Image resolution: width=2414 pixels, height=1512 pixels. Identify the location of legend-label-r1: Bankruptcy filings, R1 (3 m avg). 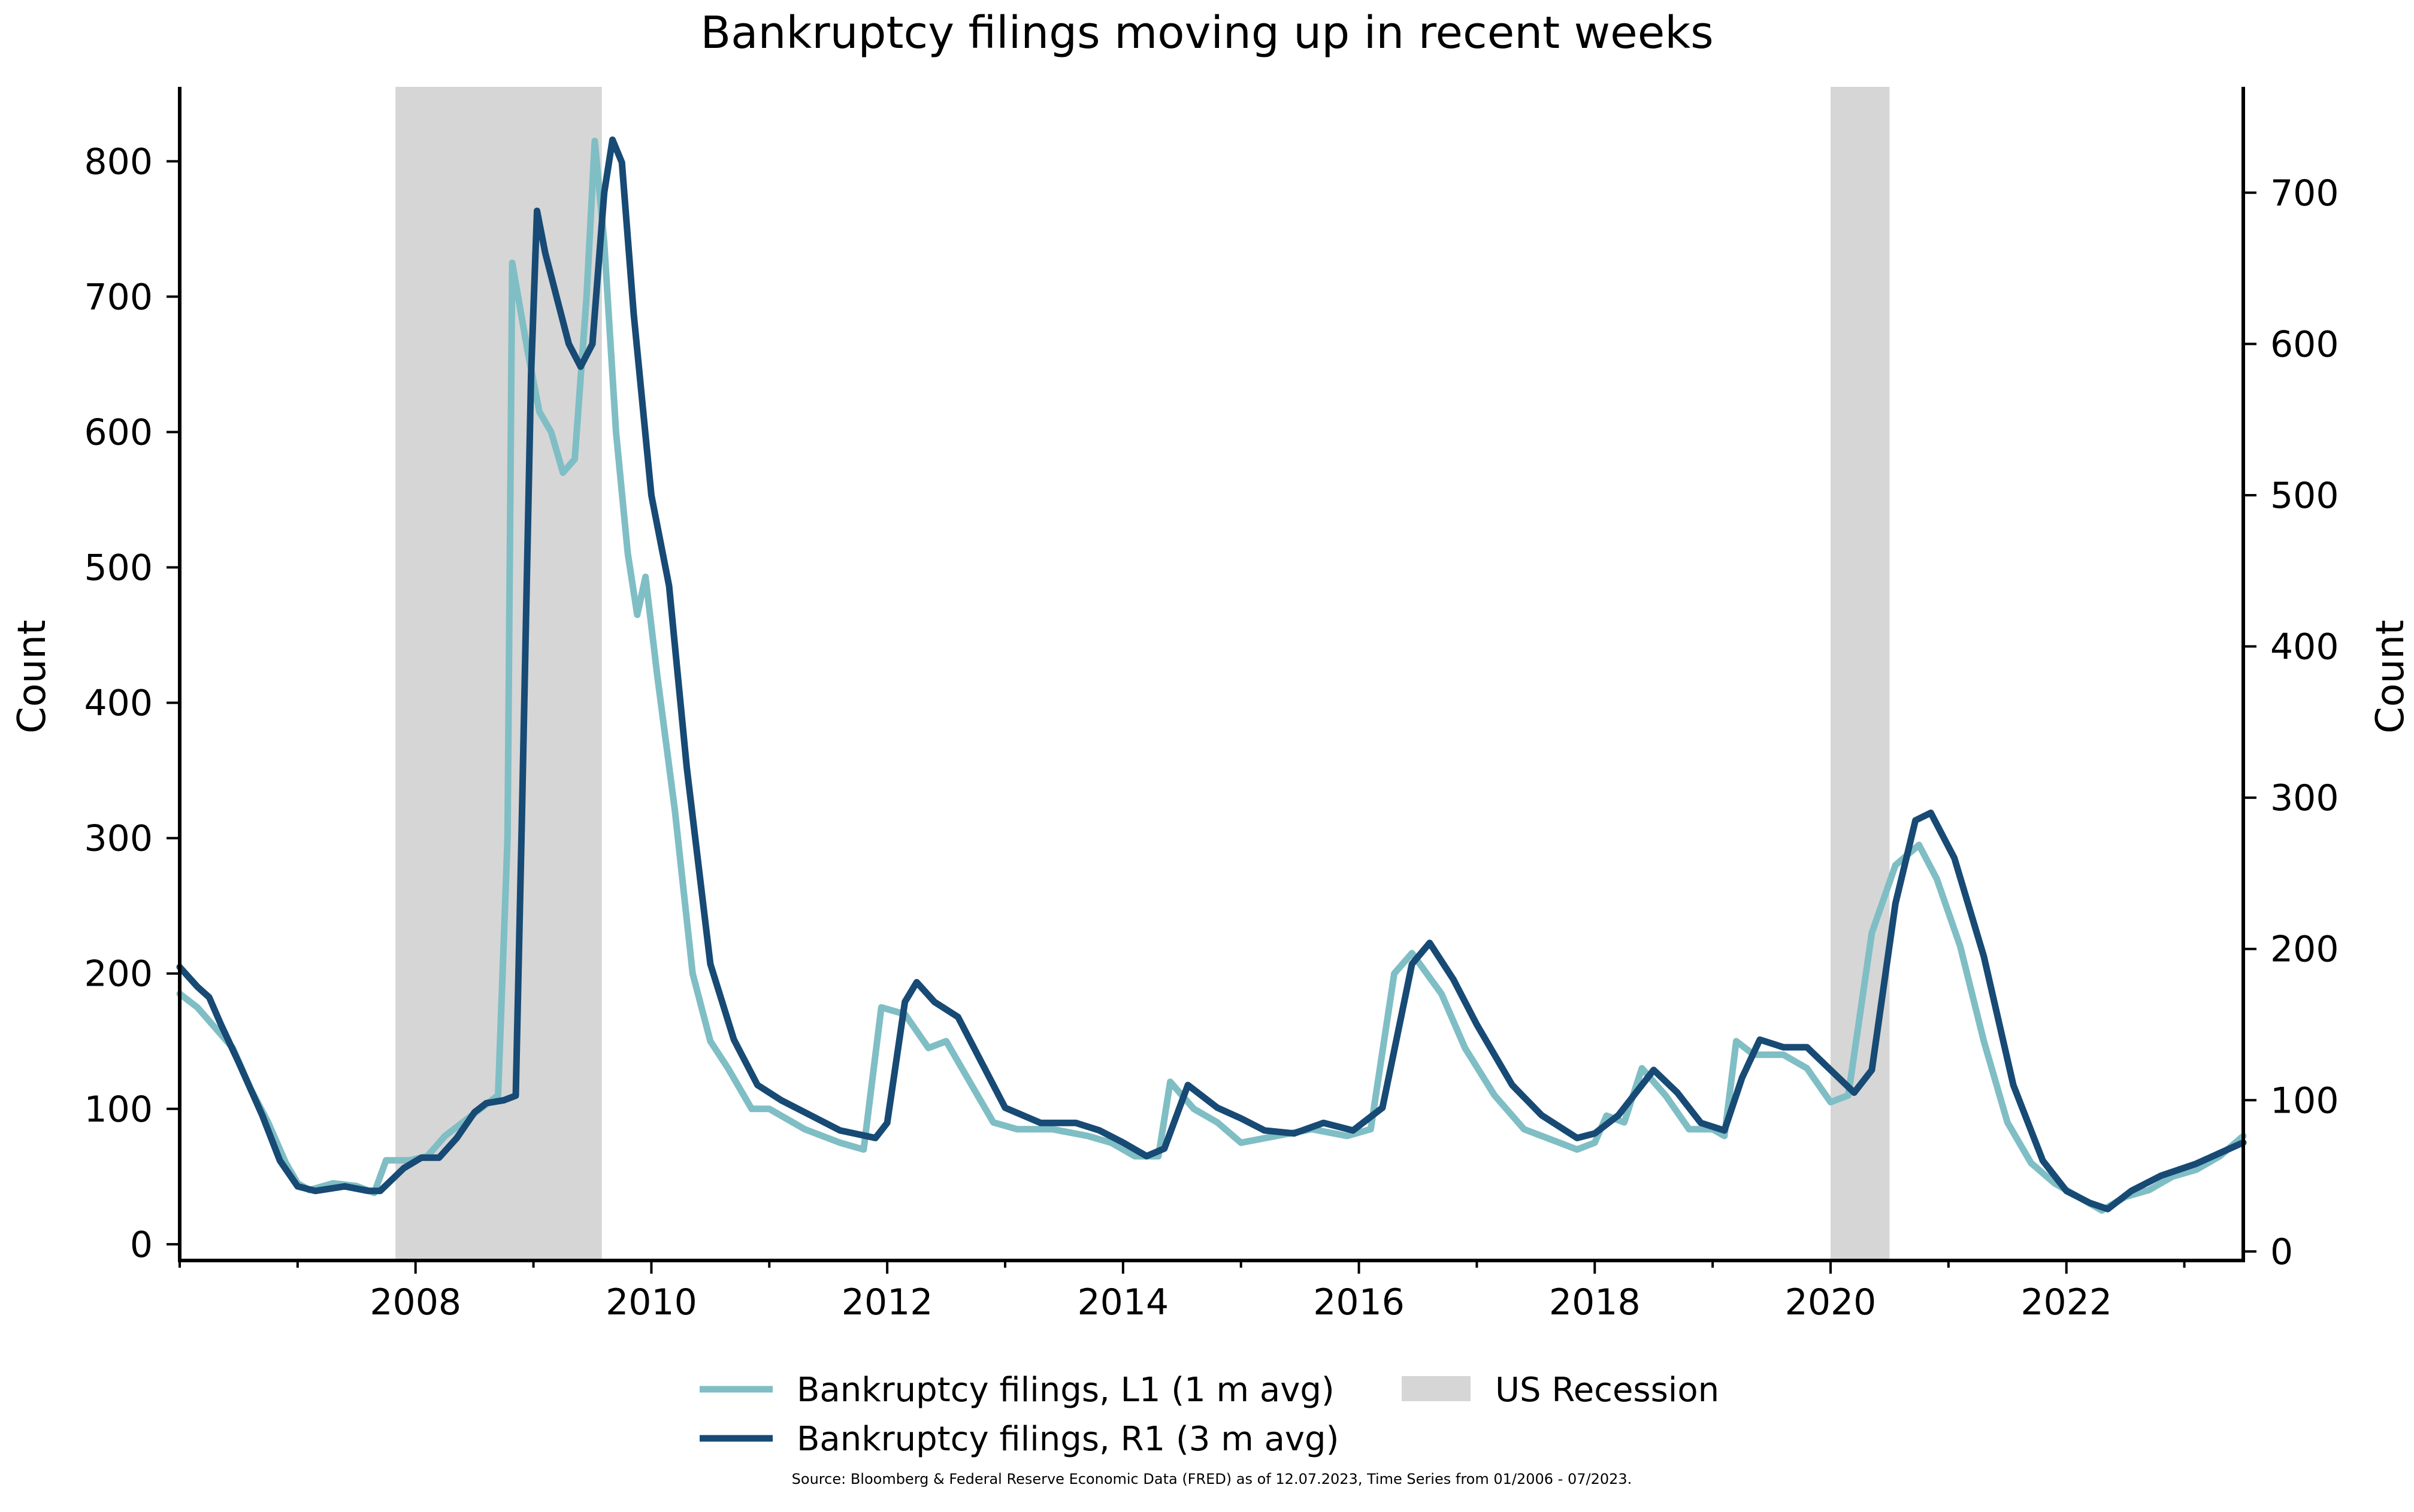
(1068, 1439).